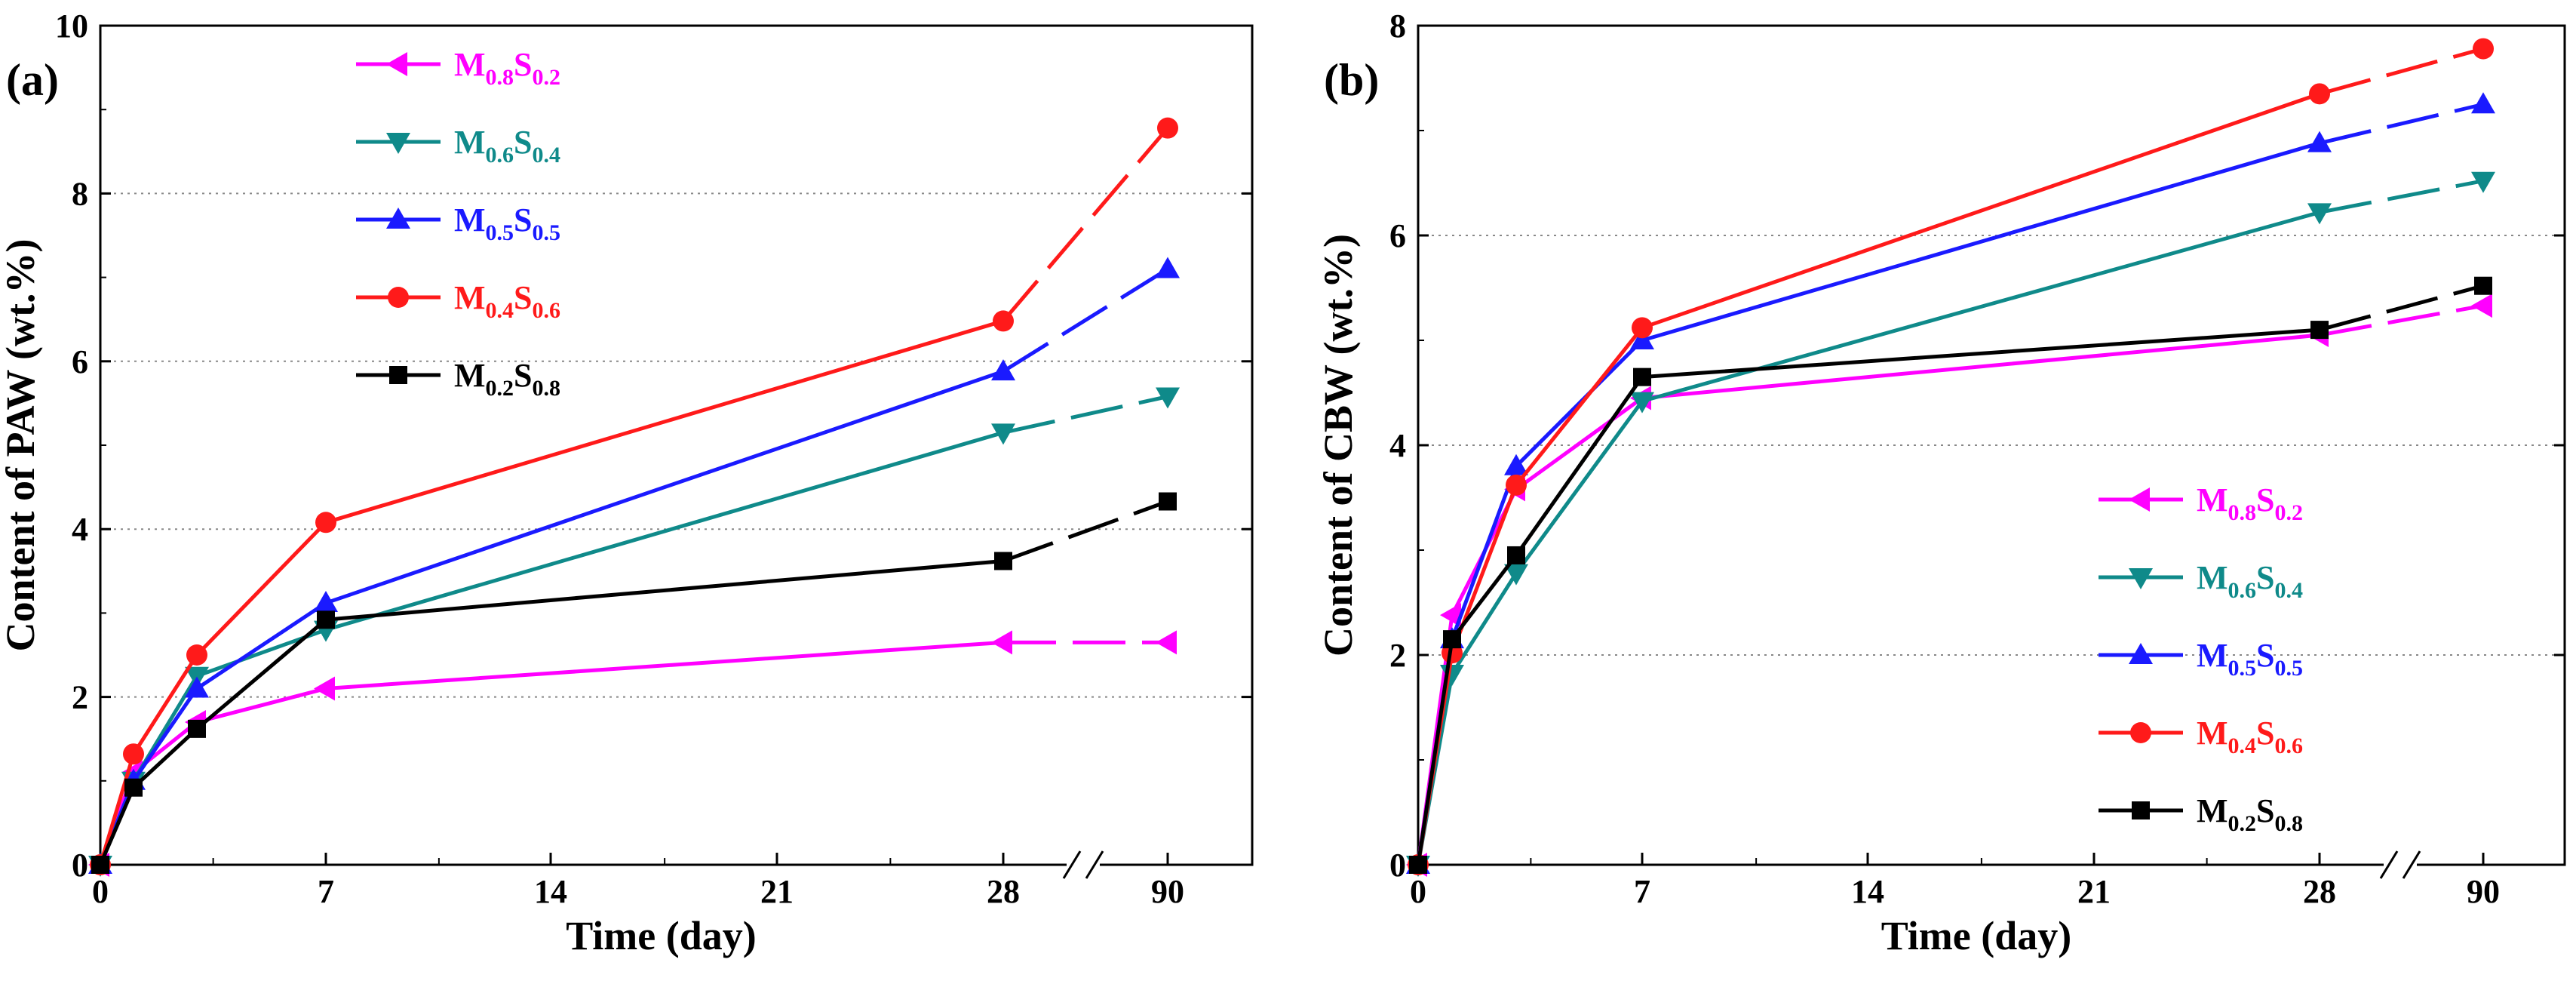 The width and height of the screenshot is (2576, 984). I want to click on legend: M0.8S0.2 M0.6S0.4 M0.5S0.5 M0.4S0.6 M0.2S0.8, so click(458, 223).